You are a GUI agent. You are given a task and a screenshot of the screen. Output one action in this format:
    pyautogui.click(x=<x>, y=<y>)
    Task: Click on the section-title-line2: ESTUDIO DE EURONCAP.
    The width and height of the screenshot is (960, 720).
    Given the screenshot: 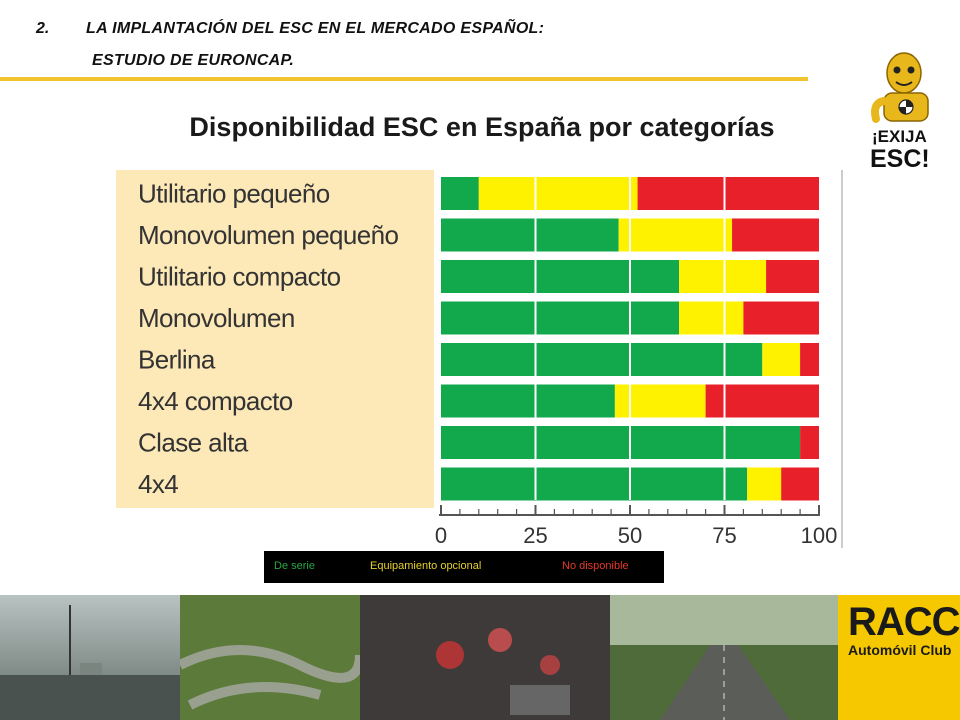 What is the action you would take?
    pyautogui.click(x=193, y=60)
    